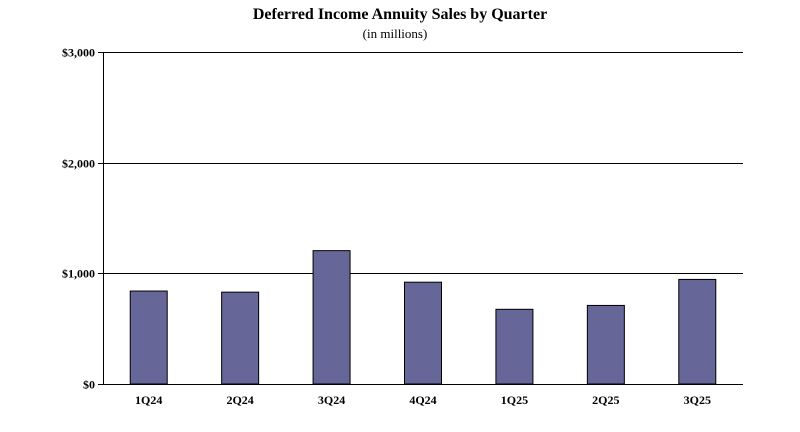 The image size is (800, 432). Describe the element at coordinates (400, 14) in the screenshot. I see `chart-title: Deferred Income Annuity Sales by Quarter` at that location.